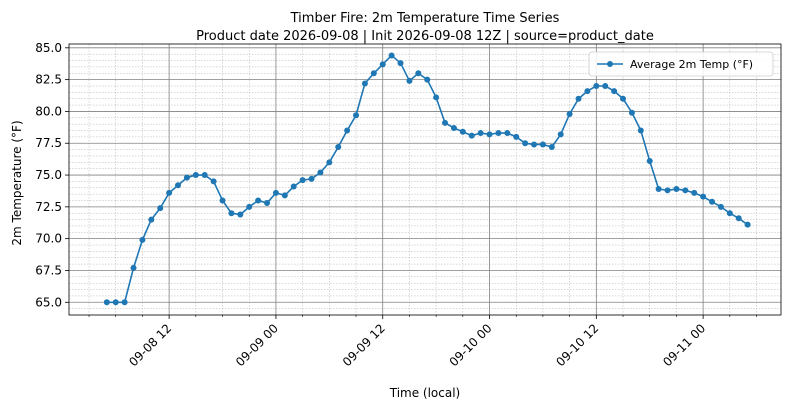  I want to click on y-axis: 65.0 67.5 70.0 72.5 75.0 77.5 80.0 82.5 85.0, so click(52, 175).